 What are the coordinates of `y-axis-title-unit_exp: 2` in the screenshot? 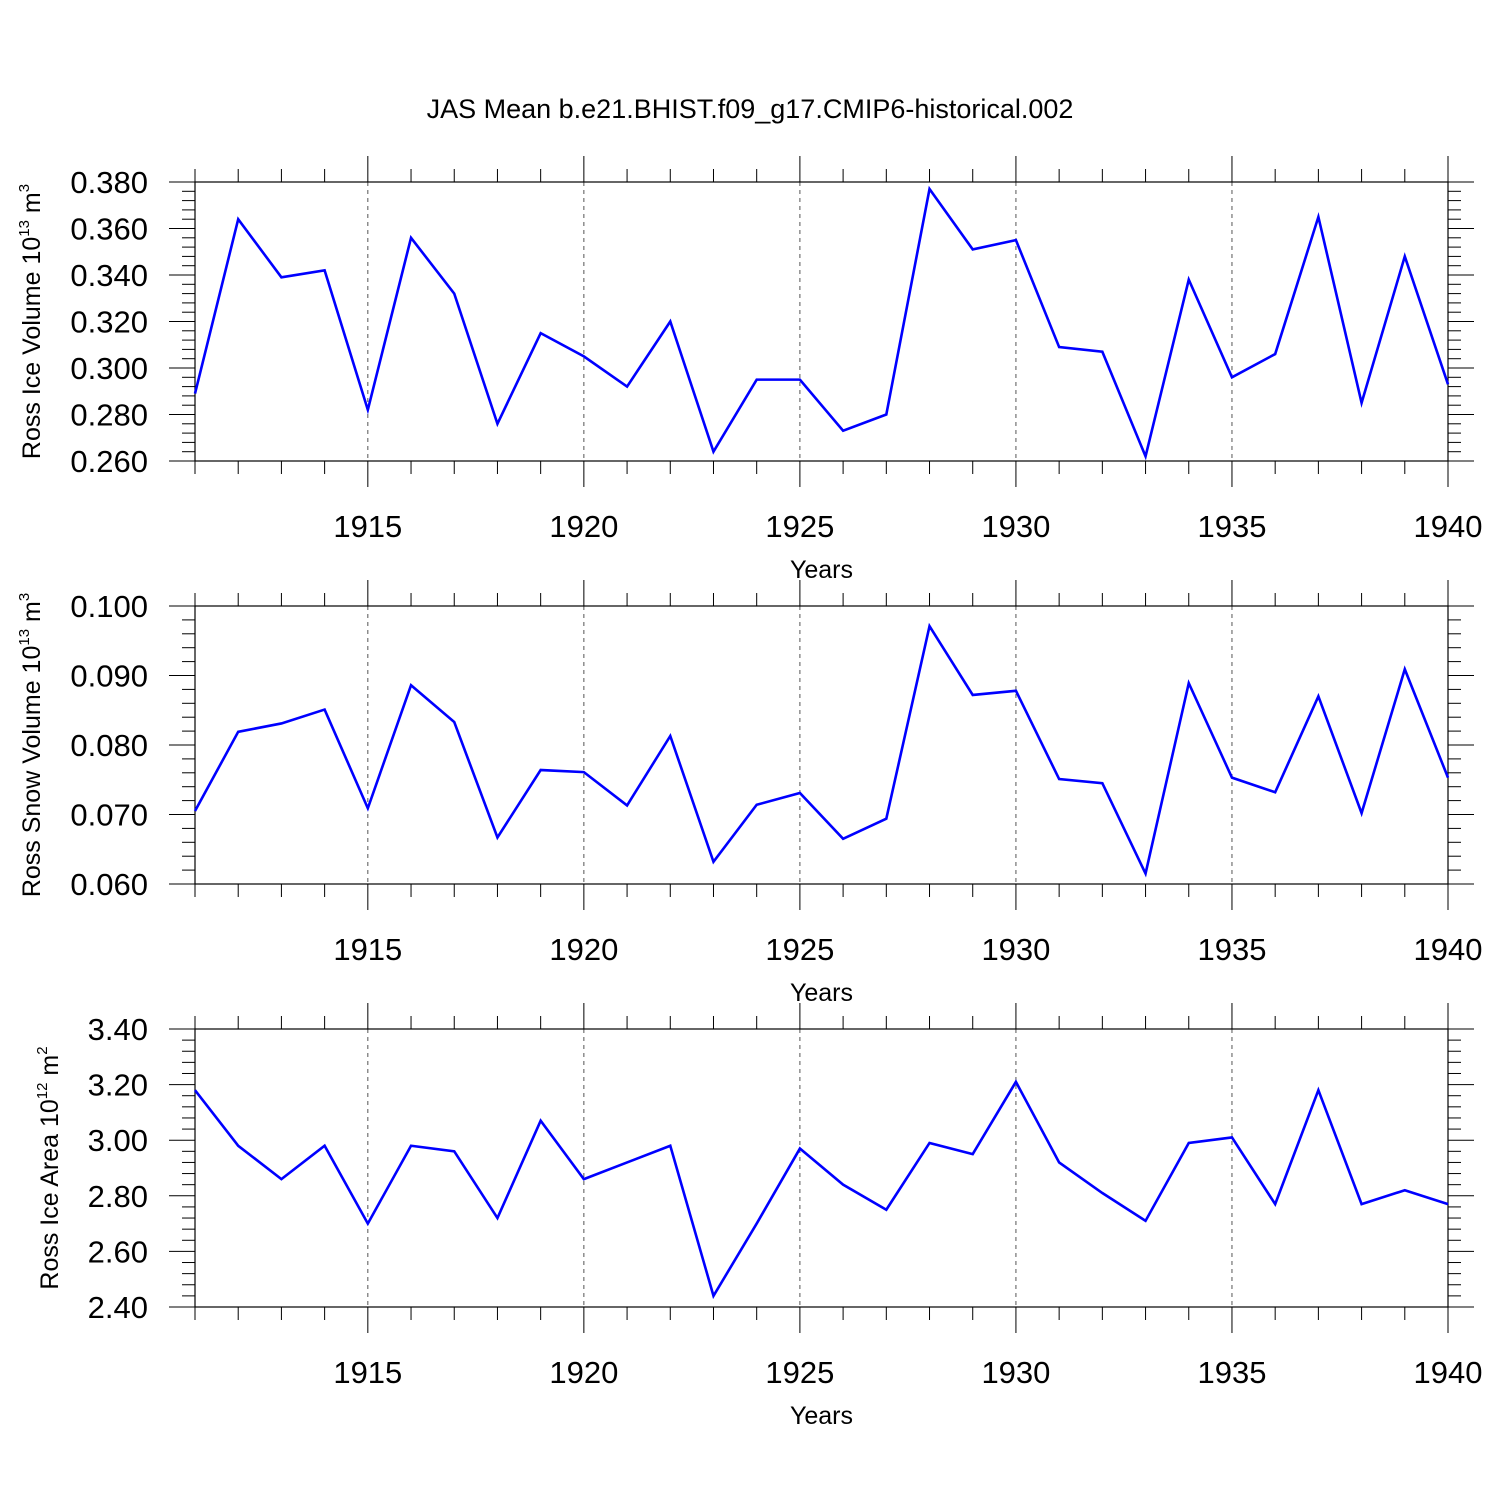 It's located at (42, 1050).